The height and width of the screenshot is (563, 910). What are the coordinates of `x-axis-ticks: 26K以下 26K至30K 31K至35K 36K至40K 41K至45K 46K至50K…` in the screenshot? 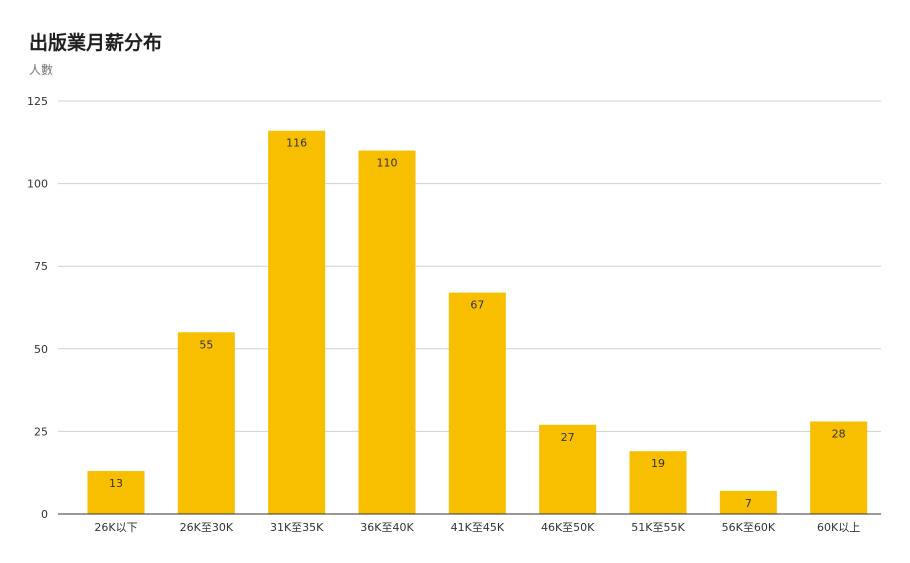 It's located at (477, 527).